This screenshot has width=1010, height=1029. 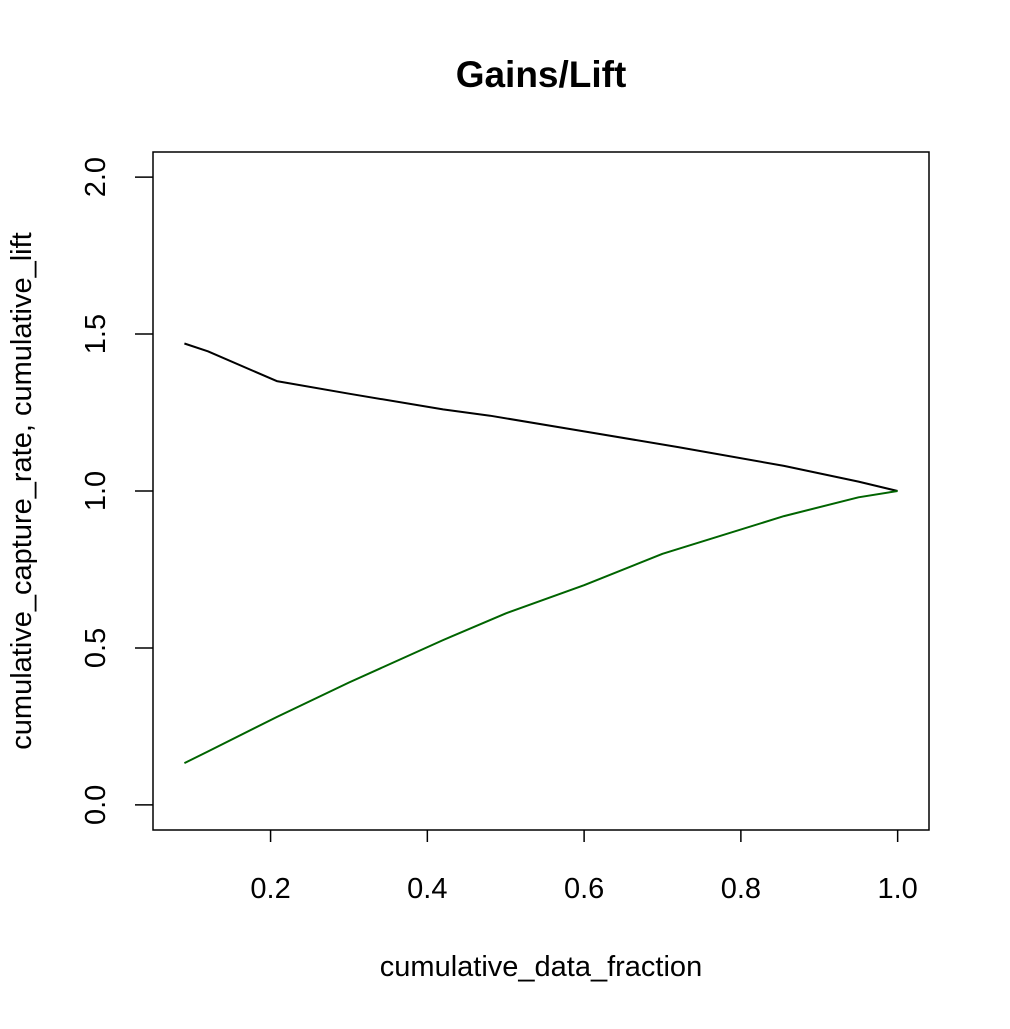 What do you see at coordinates (96, 805) in the screenshot?
I see `y-tick-label: 0.0` at bounding box center [96, 805].